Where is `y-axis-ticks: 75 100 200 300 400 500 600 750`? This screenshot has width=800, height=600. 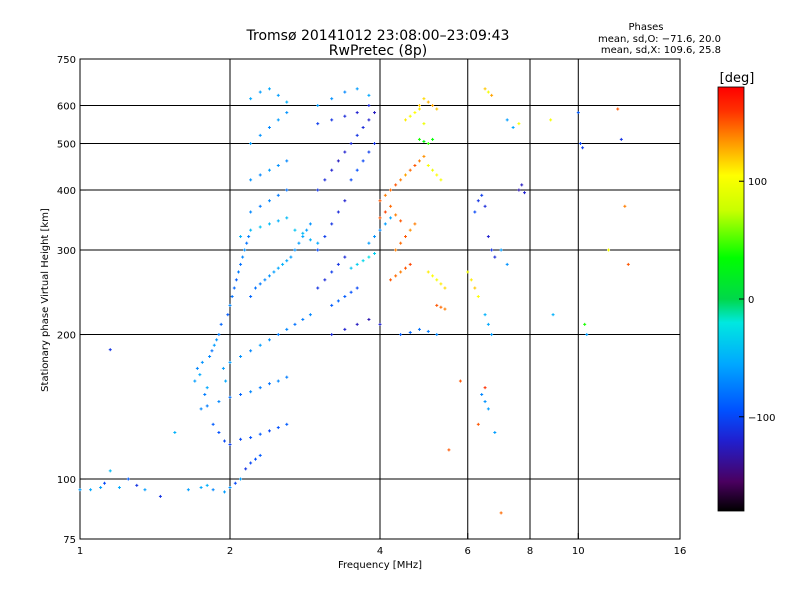 y-axis-ticks: 75 100 200 300 400 500 600 750 is located at coordinates (71, 300).